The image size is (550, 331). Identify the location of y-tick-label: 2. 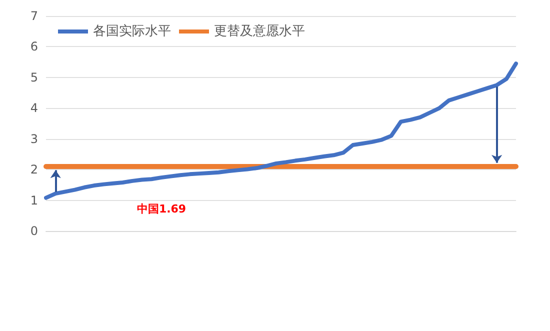
(34, 169).